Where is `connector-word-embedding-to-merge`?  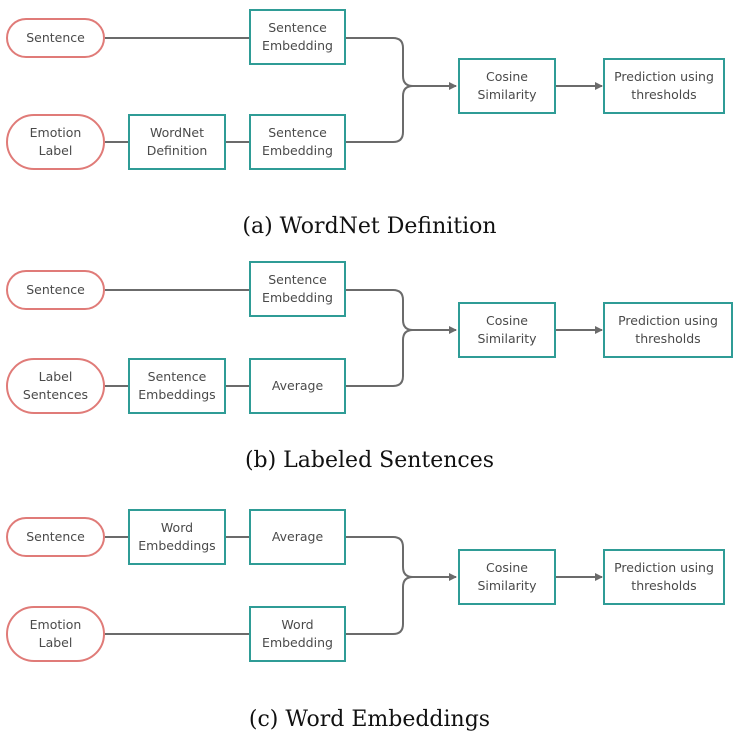
connector-word-embedding-to-merge is located at coordinates (379, 605).